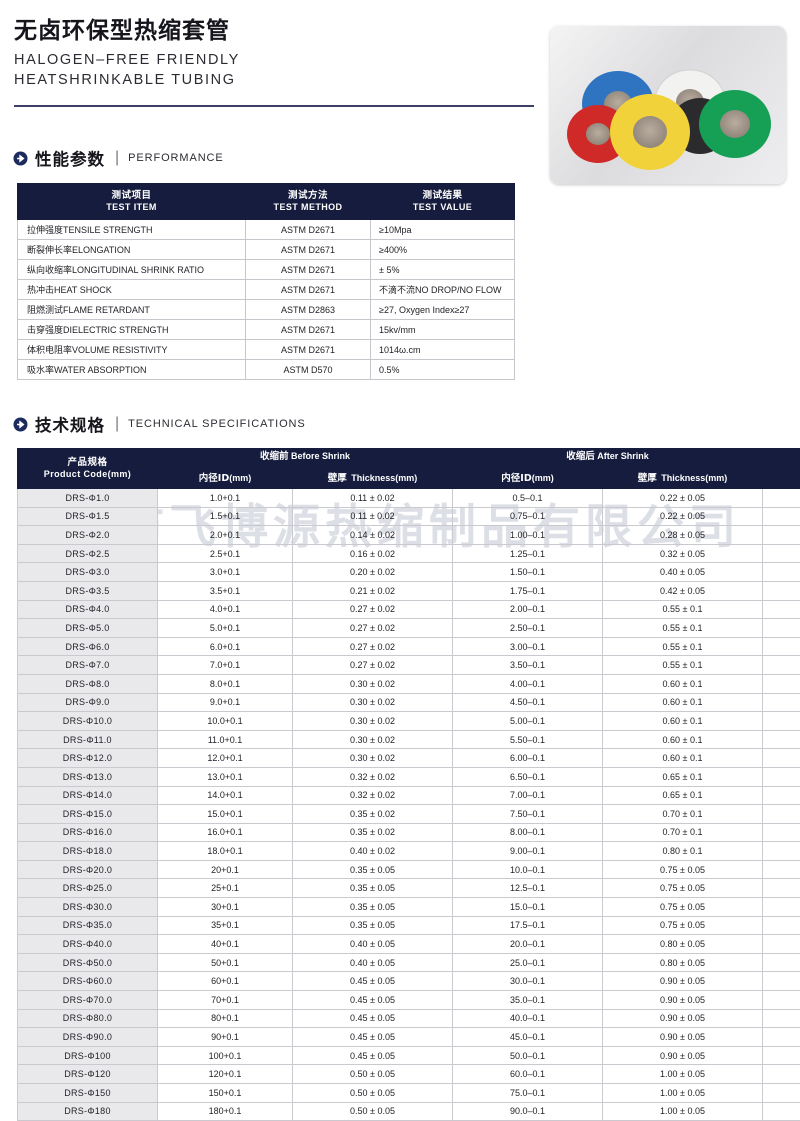  What do you see at coordinates (308, 202) in the screenshot?
I see `performance-col-test-method: 测试方法 TEST METHOD` at bounding box center [308, 202].